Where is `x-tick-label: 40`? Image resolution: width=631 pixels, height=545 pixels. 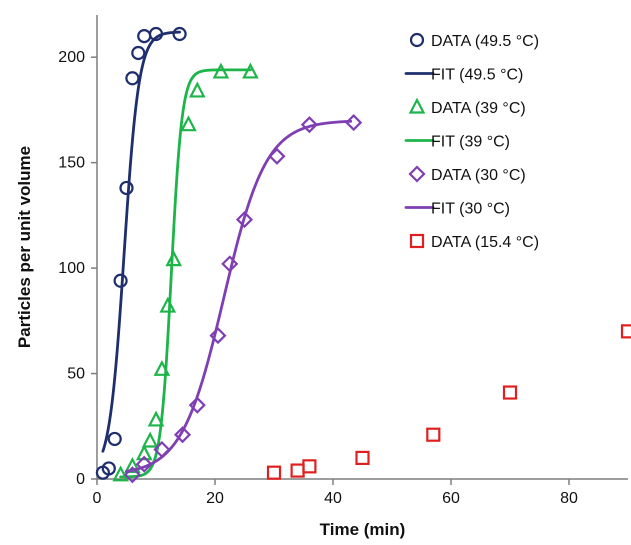 x-tick-label: 40 is located at coordinates (333, 498).